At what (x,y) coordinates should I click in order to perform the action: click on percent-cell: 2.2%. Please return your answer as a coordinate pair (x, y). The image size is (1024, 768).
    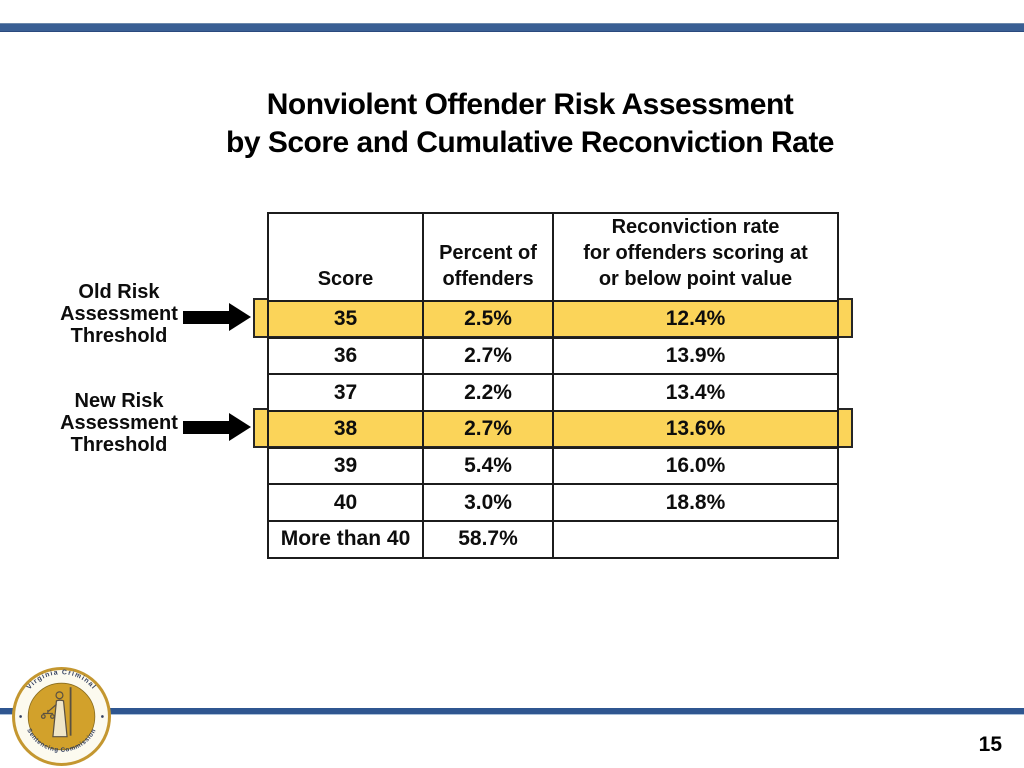
    Looking at the image, I should click on (488, 393).